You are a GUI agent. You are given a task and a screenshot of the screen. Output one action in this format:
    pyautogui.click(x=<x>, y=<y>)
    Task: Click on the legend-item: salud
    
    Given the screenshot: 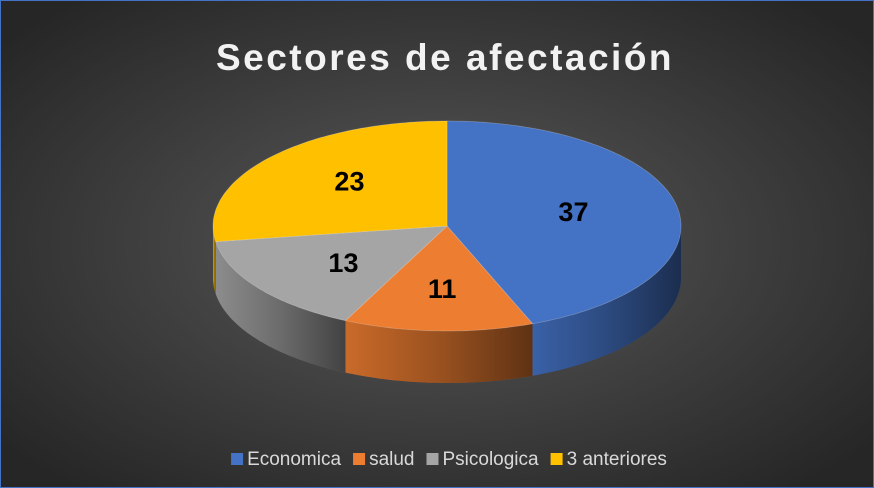 What is the action you would take?
    pyautogui.click(x=383, y=459)
    